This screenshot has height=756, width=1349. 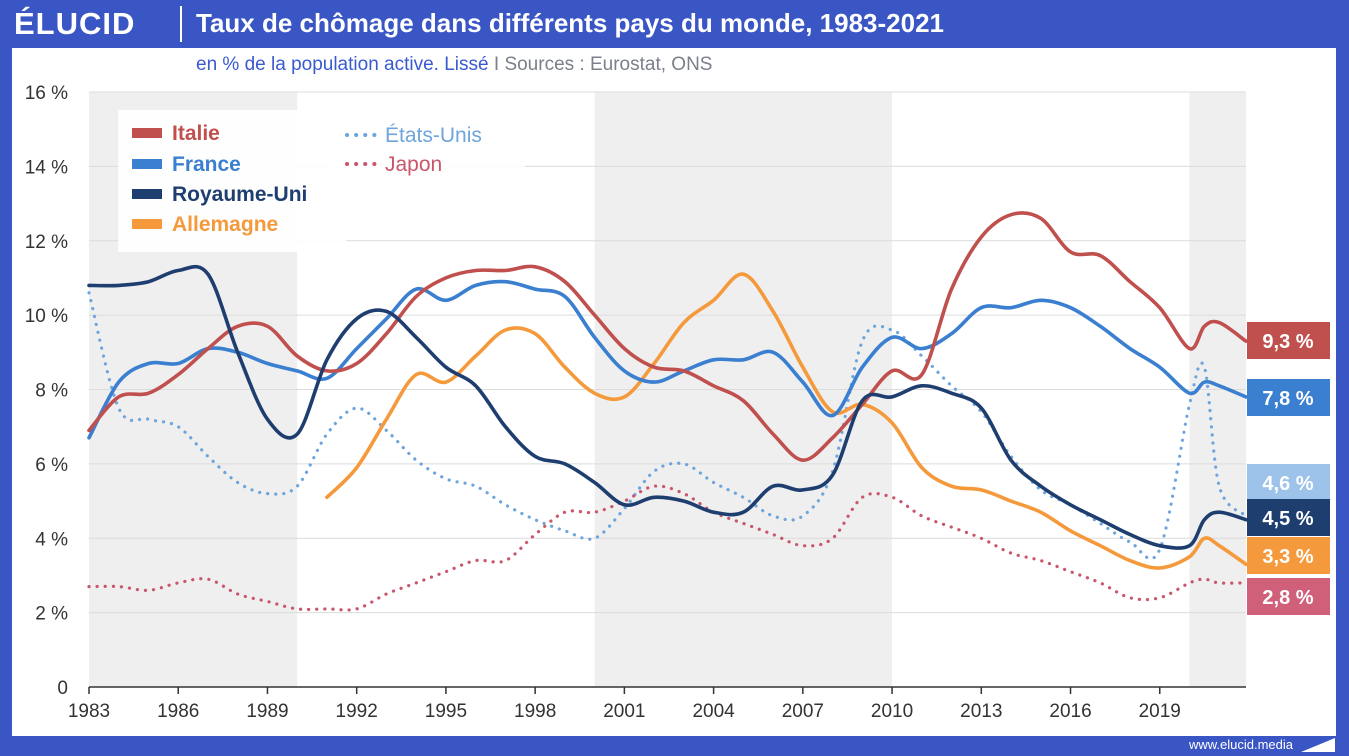 What do you see at coordinates (51, 539) in the screenshot?
I see `y-tick-label: 4 %` at bounding box center [51, 539].